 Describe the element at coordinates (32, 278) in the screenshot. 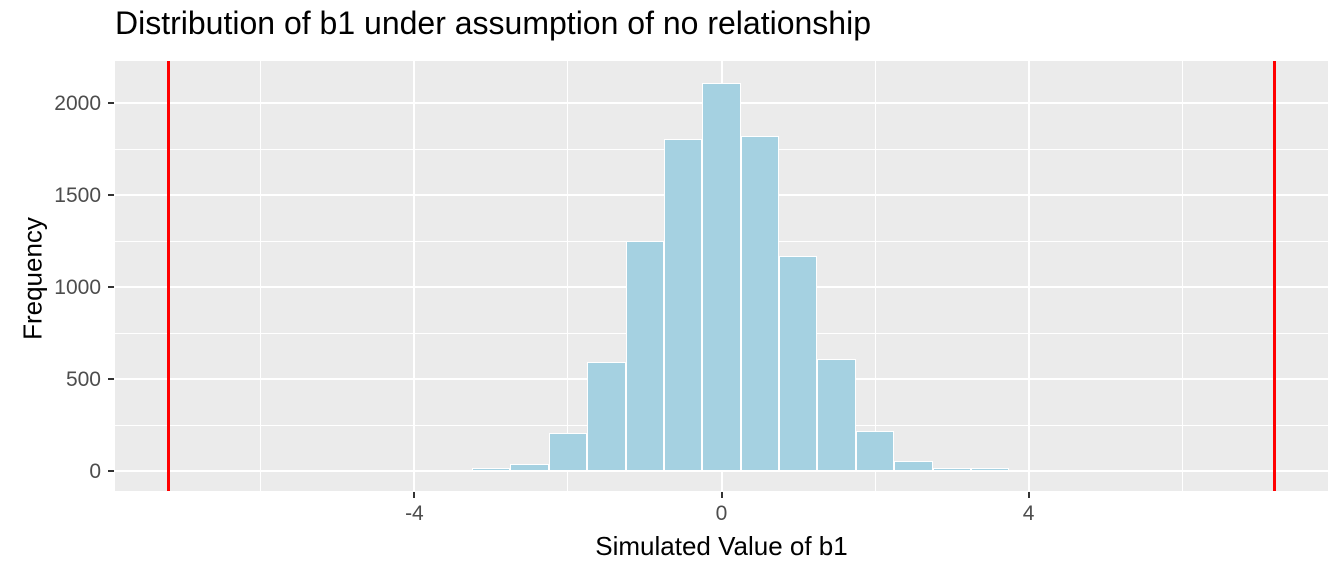

I see `y-axis-title: Frequency` at that location.